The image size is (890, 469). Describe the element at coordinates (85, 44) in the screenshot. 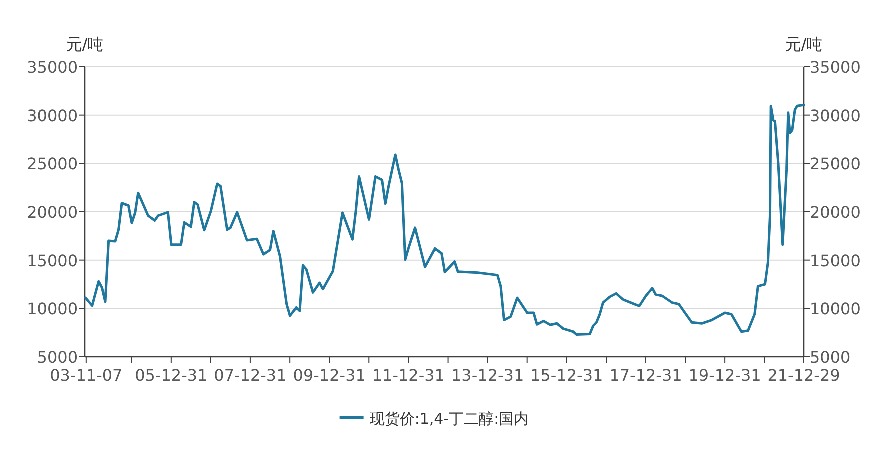

I see `y-axis-title: 元/吨` at that location.